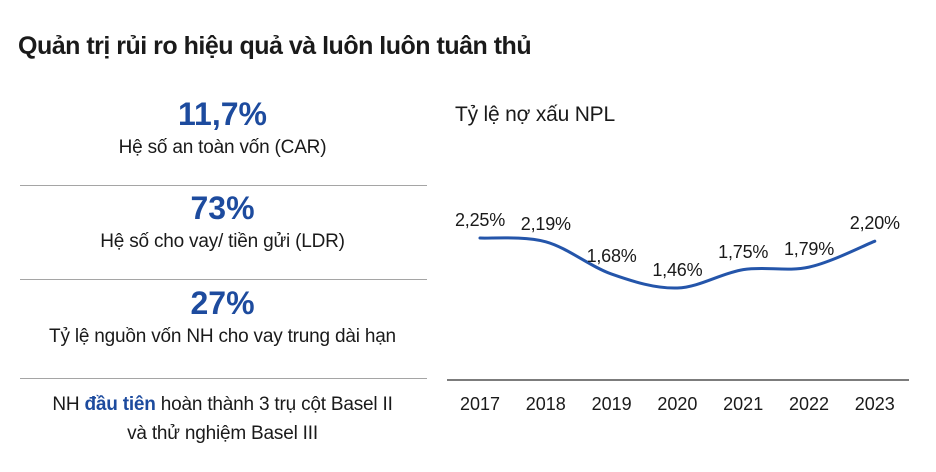 The height and width of the screenshot is (472, 936). Describe the element at coordinates (222, 433) in the screenshot. I see `basel-note-line2: và thử nghiệm Basel III` at that location.